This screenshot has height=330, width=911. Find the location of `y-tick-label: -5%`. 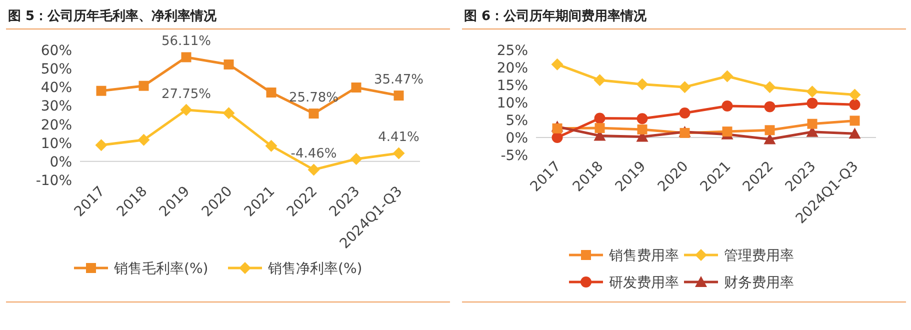

y-tick-label: -5% is located at coordinates (514, 156).